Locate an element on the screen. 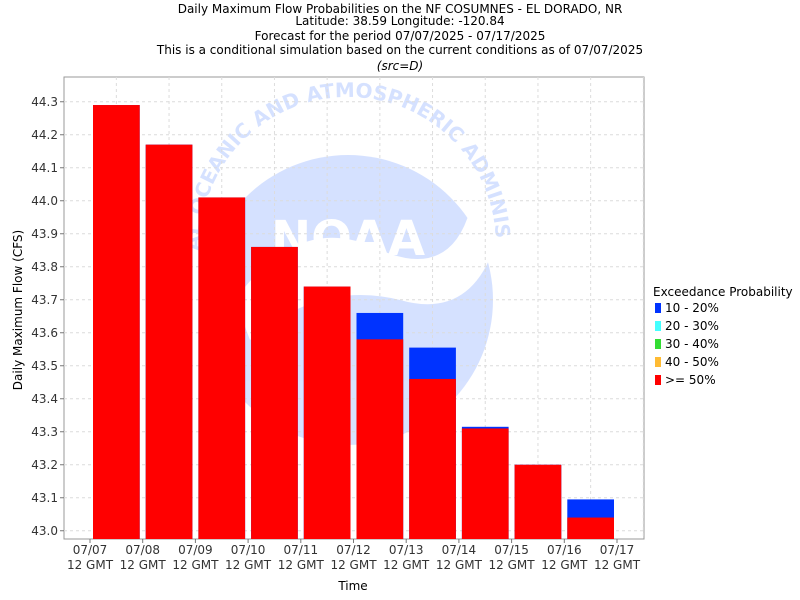  y-tick-label: 43.2 is located at coordinates (44, 465).